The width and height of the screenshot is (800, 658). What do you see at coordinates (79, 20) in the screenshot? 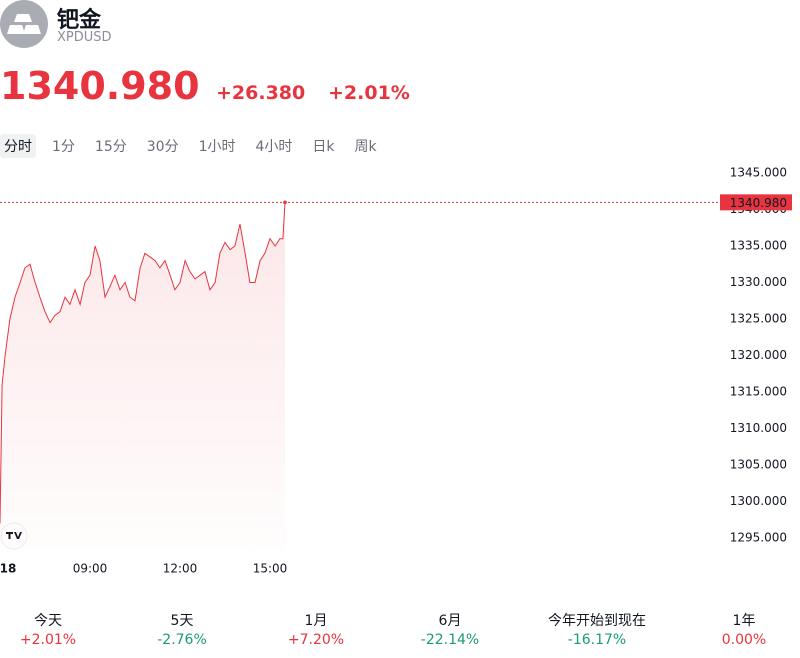
I see `asset-name: 钯金` at bounding box center [79, 20].